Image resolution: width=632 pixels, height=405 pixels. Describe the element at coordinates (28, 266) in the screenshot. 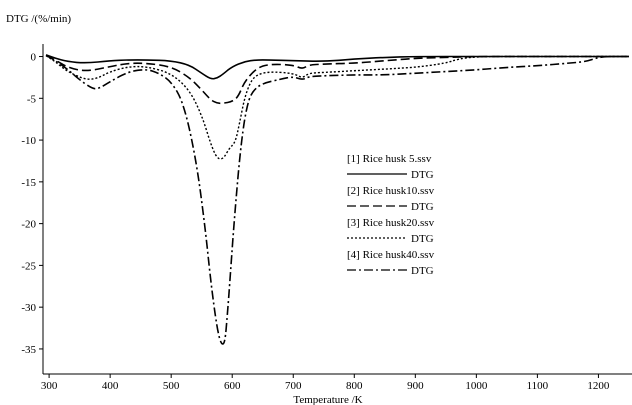

I see `y-tick-label: -25` at that location.